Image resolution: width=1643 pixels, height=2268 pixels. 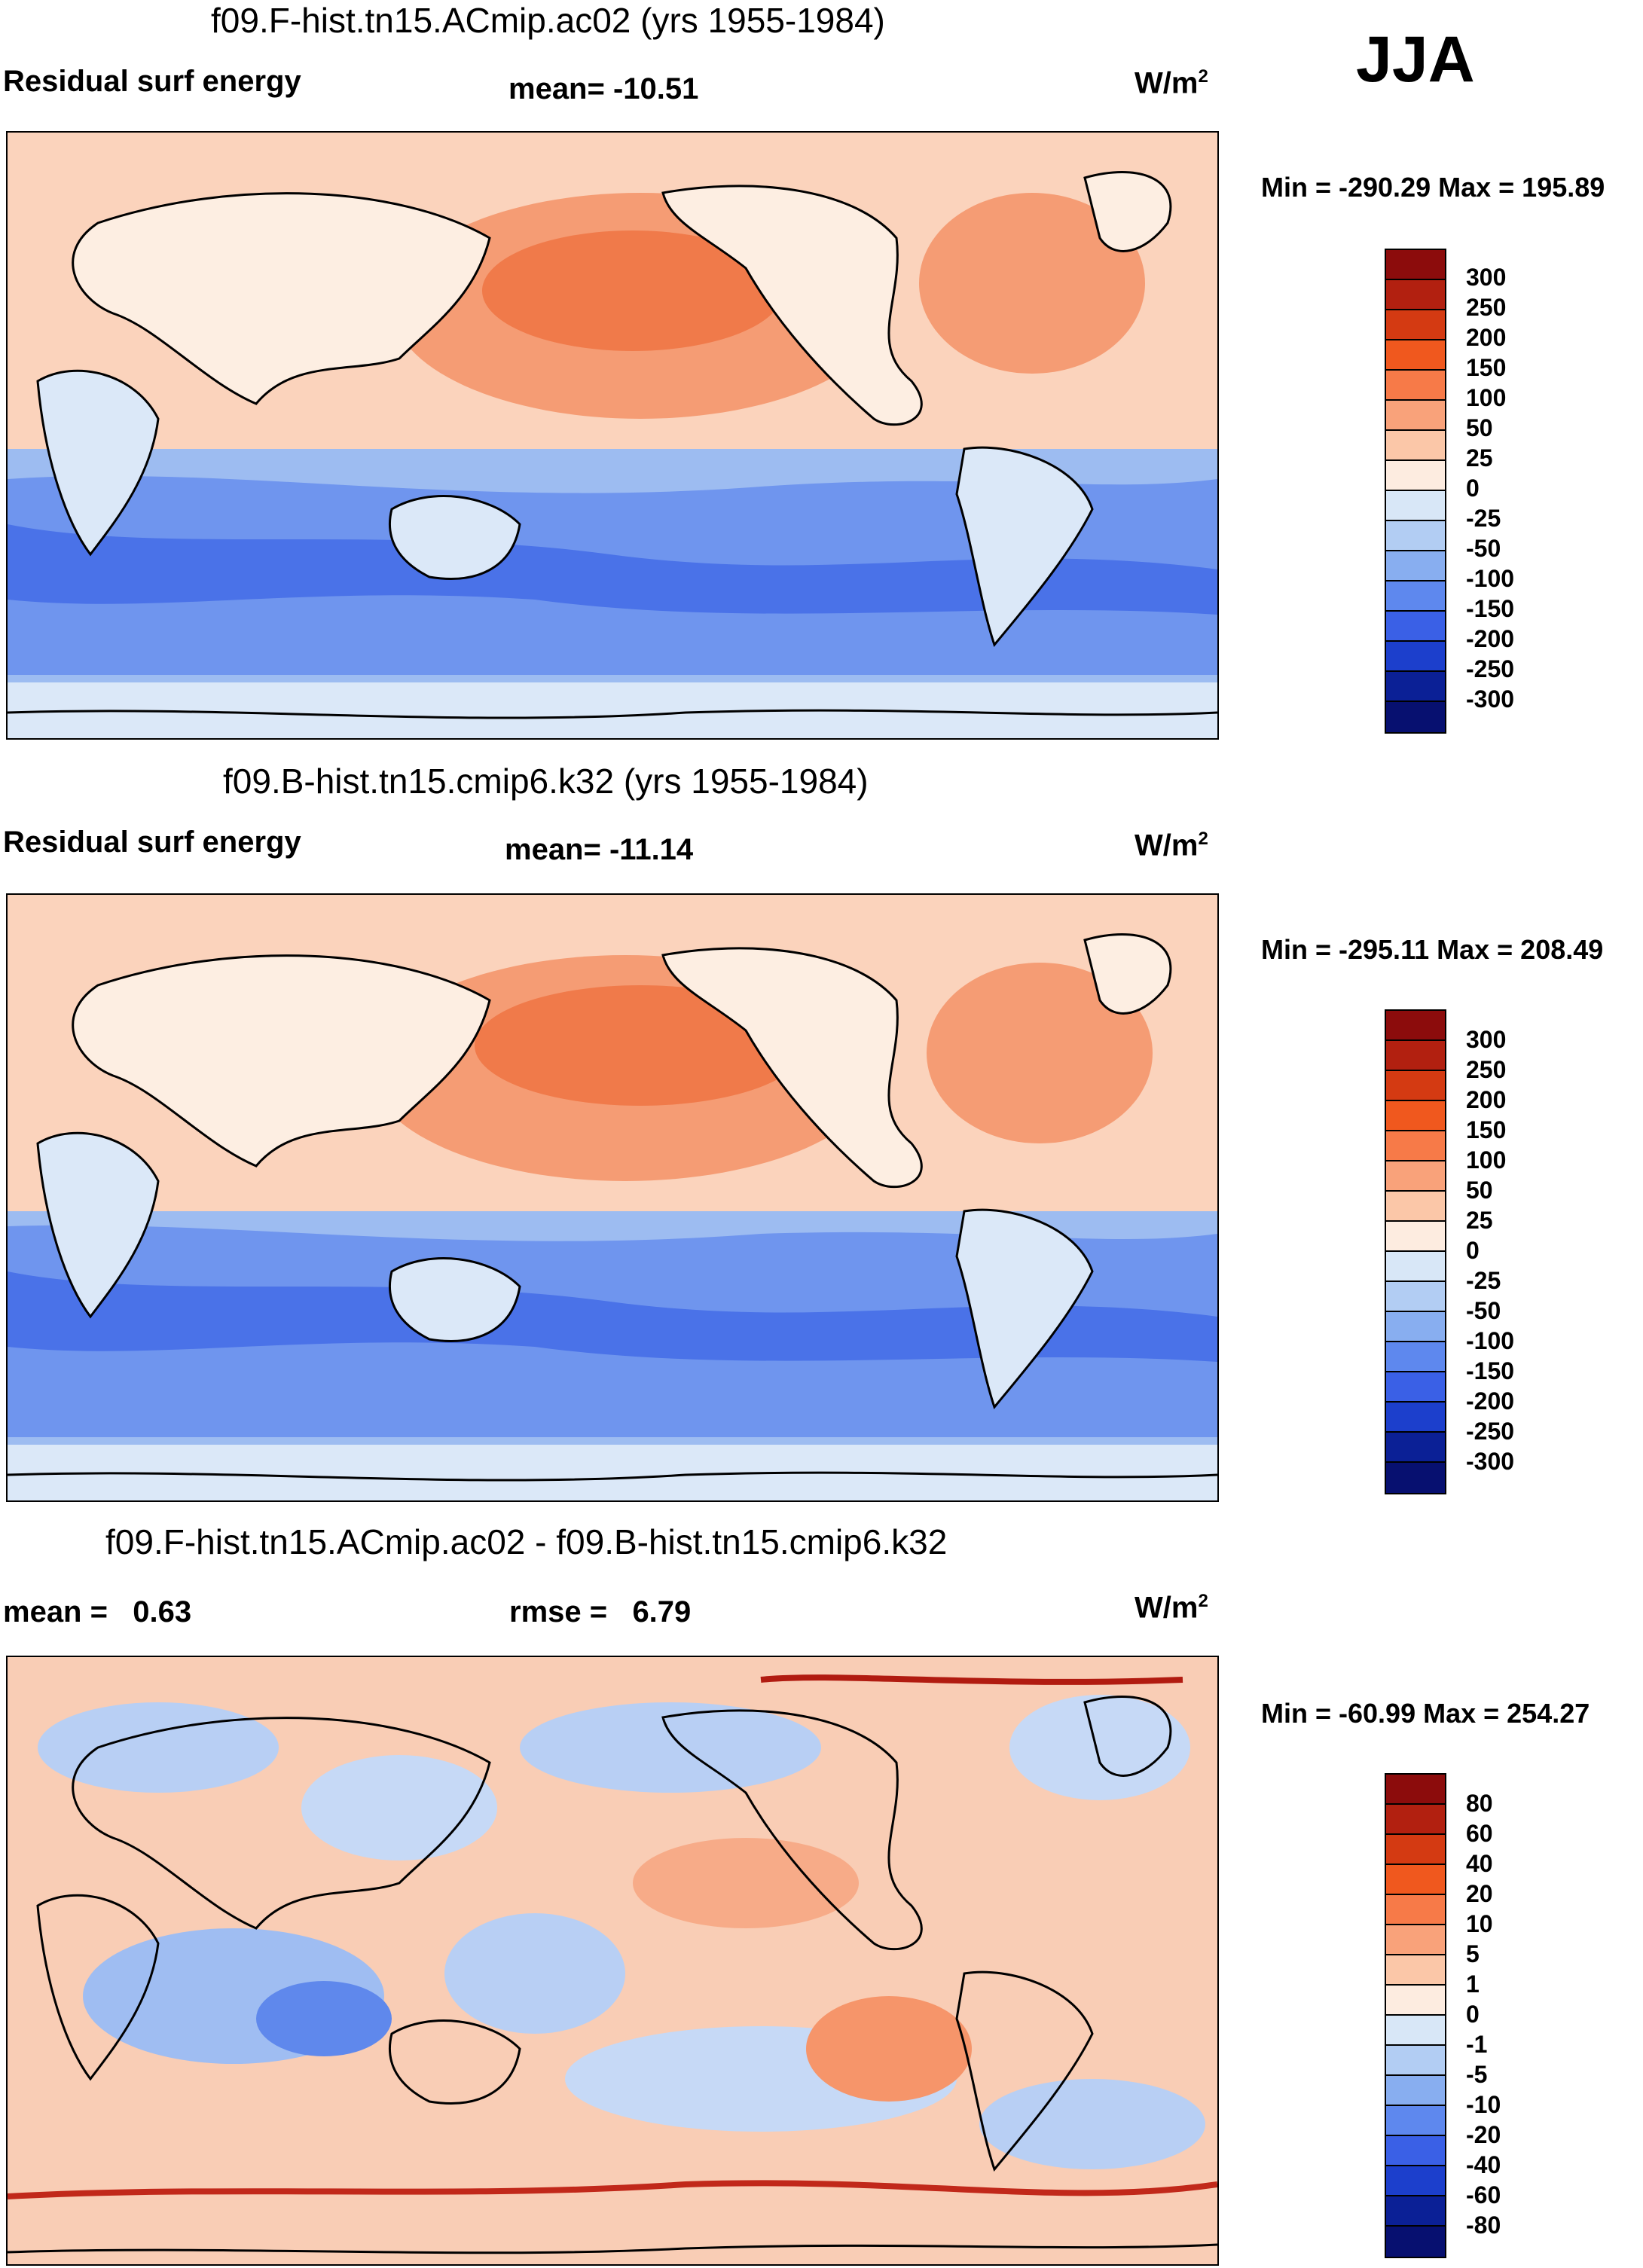 What do you see at coordinates (1483, 2164) in the screenshot?
I see `panel3-colorbar-tick: -40` at bounding box center [1483, 2164].